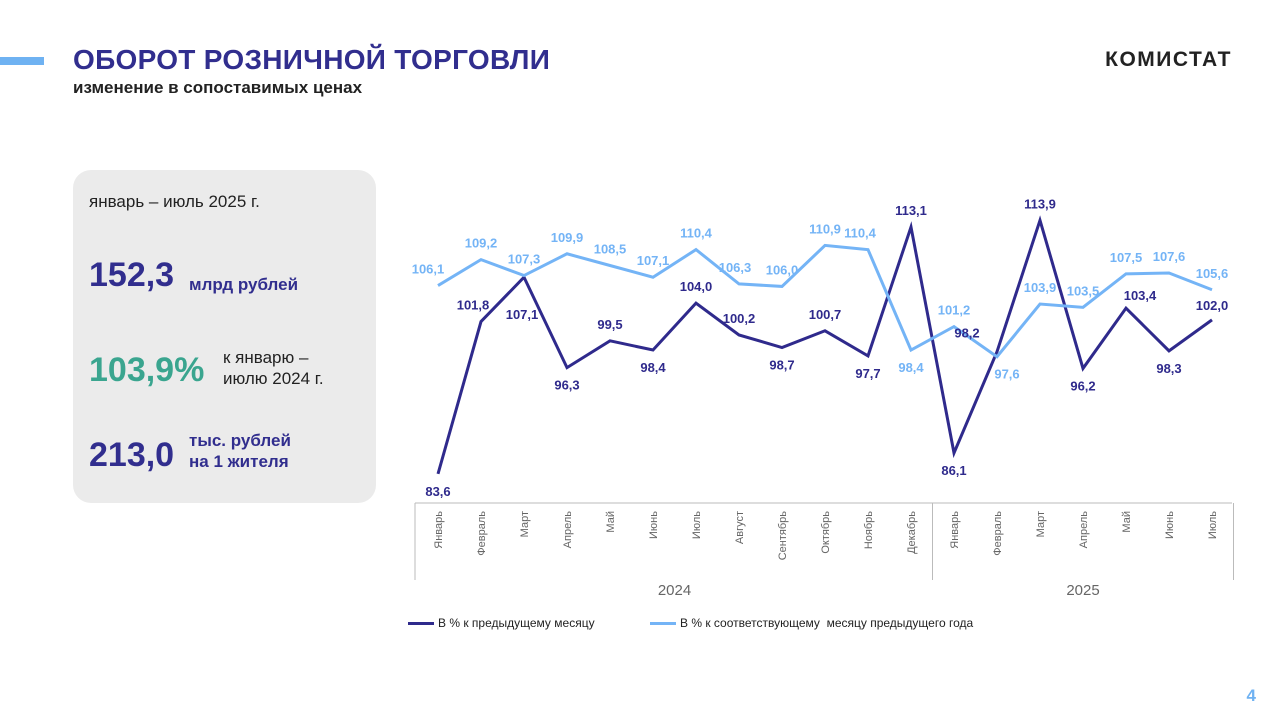 The height and width of the screenshot is (720, 1280). What do you see at coordinates (1126, 257) in the screenshot?
I see `data-label: 107,5` at bounding box center [1126, 257].